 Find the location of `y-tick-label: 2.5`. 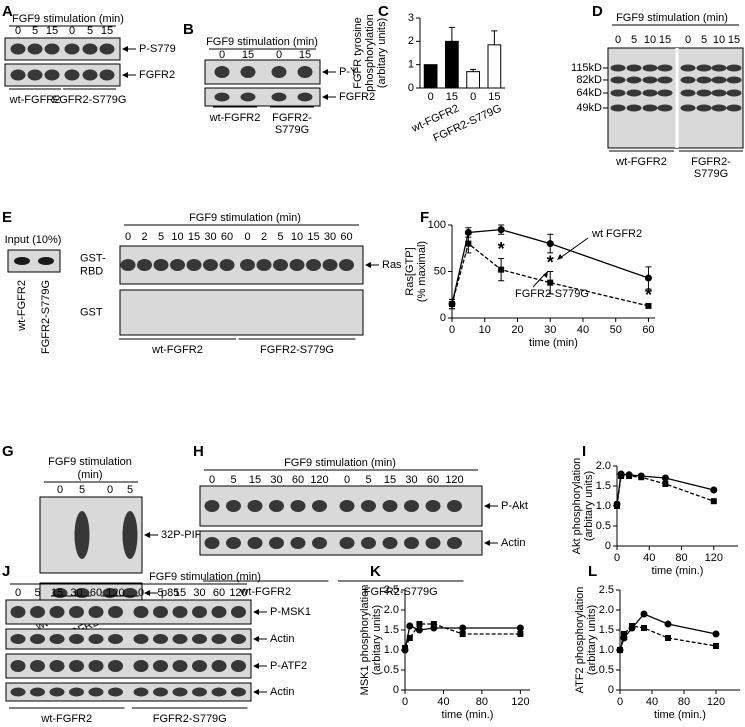

y-tick-label: 2.5 is located at coordinates (606, 590).